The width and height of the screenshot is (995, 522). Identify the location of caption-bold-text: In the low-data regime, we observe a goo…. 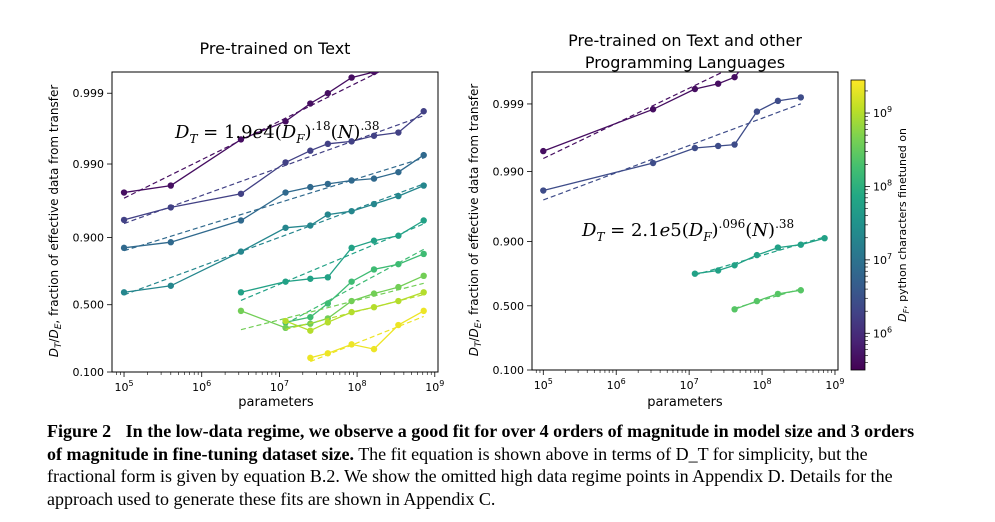
(481, 442).